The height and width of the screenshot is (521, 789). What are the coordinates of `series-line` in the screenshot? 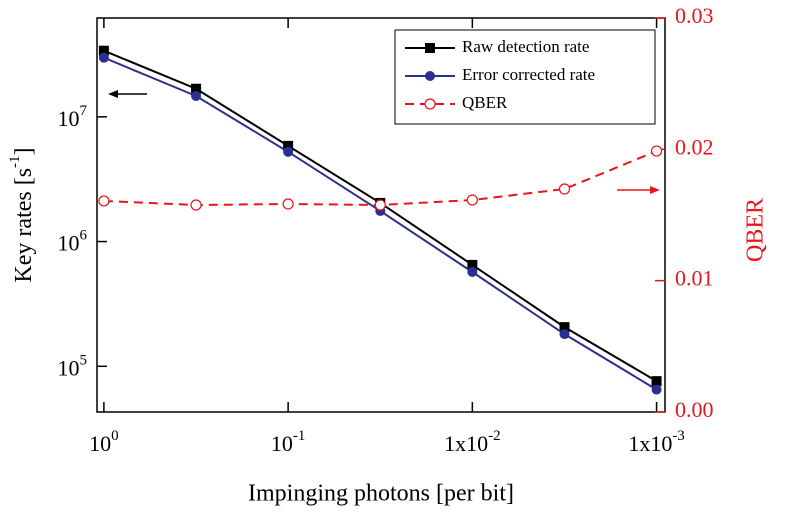 It's located at (380, 178).